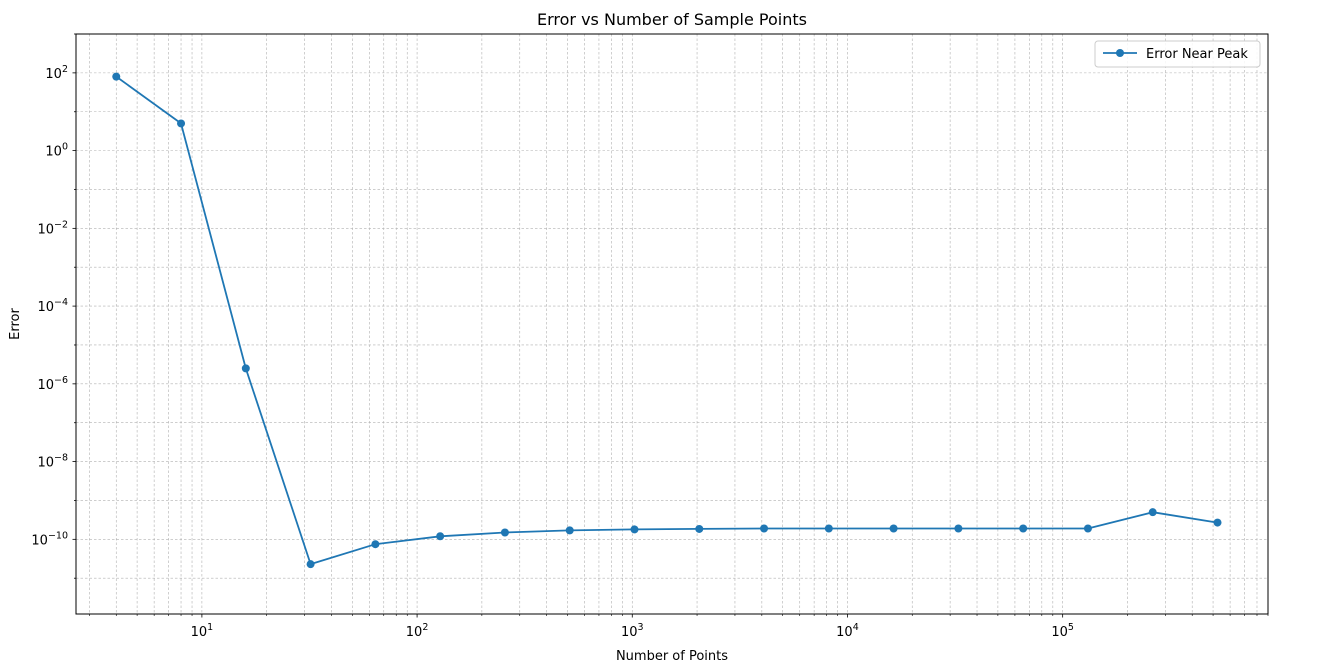 This screenshot has width=1319, height=663. Describe the element at coordinates (52, 228) in the screenshot. I see `y-tick-label: 10⁻²` at that location.